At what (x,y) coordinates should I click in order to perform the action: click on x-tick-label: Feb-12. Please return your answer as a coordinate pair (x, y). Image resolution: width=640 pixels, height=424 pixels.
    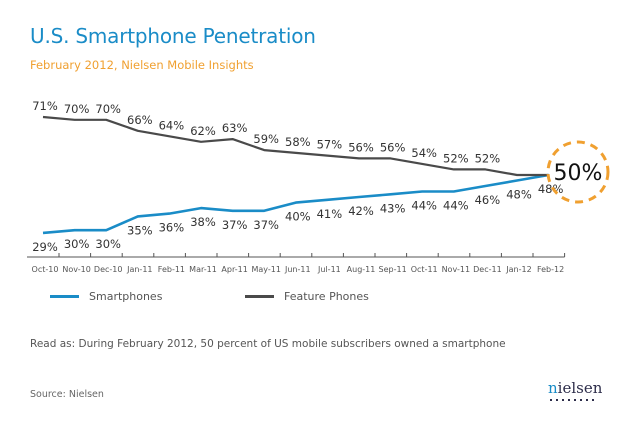
    Looking at the image, I should click on (550, 269).